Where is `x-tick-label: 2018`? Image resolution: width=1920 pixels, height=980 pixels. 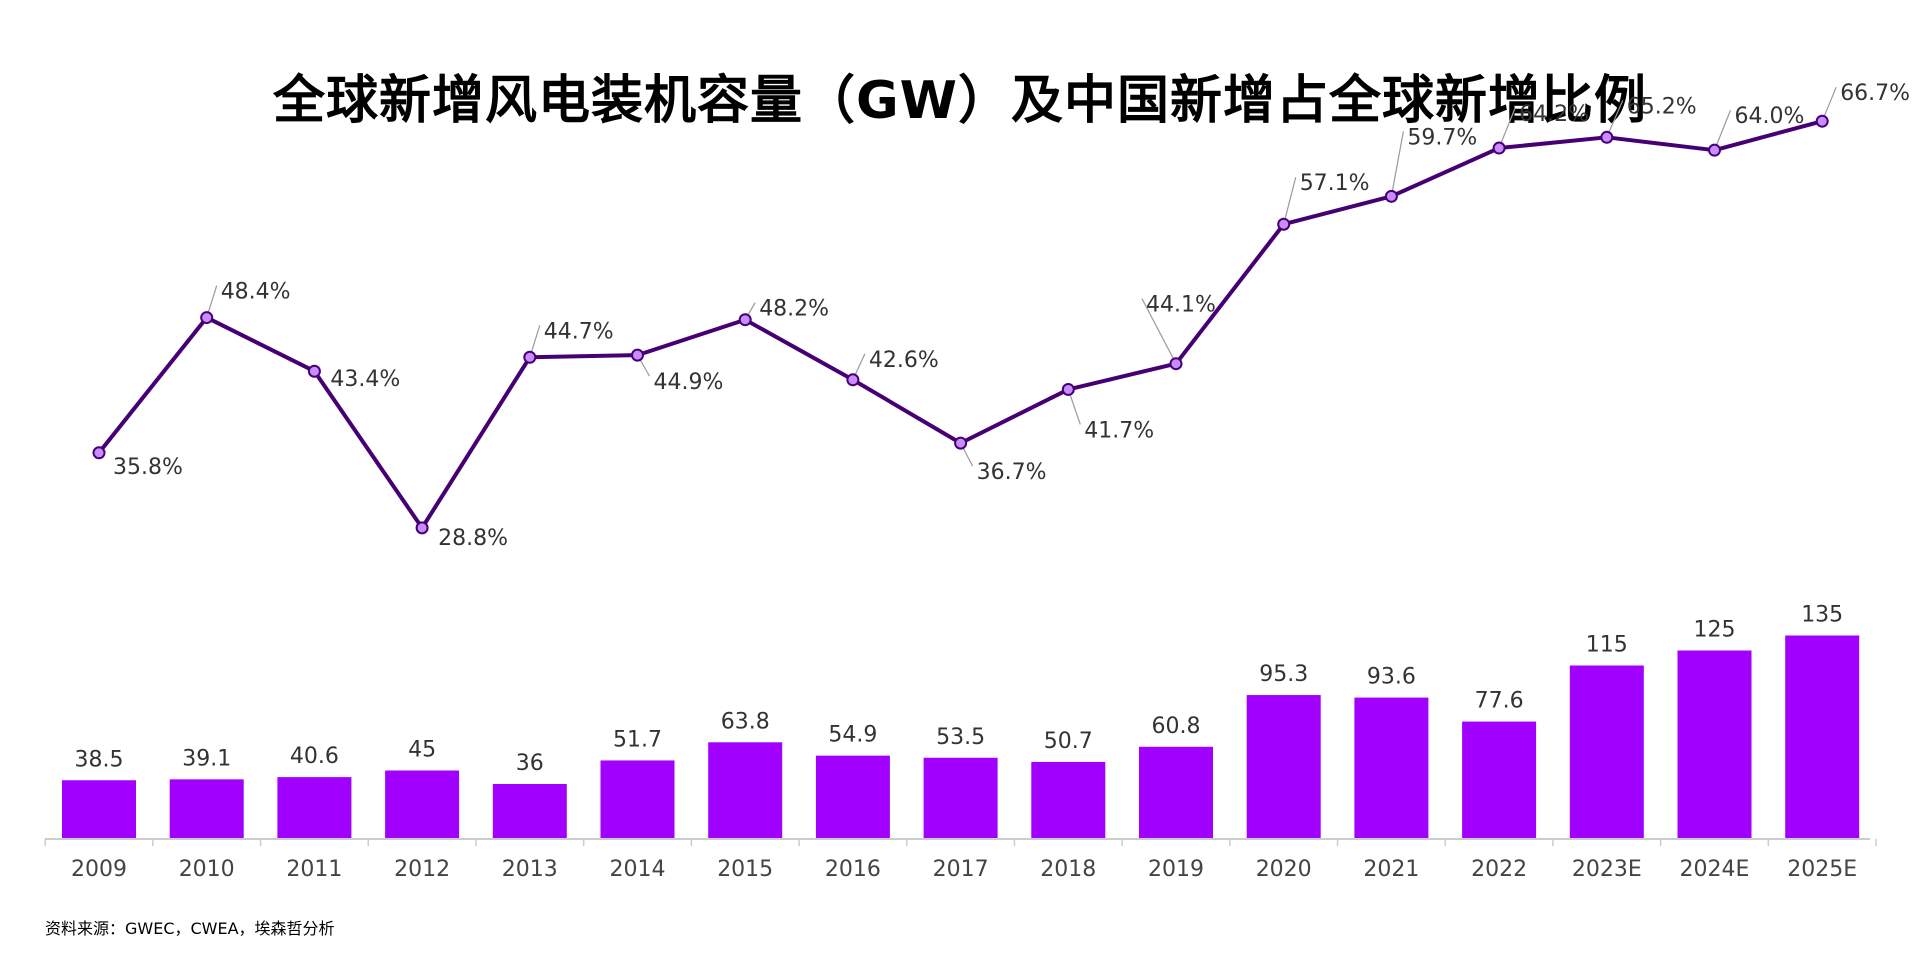
x-tick-label: 2018 is located at coordinates (1068, 869).